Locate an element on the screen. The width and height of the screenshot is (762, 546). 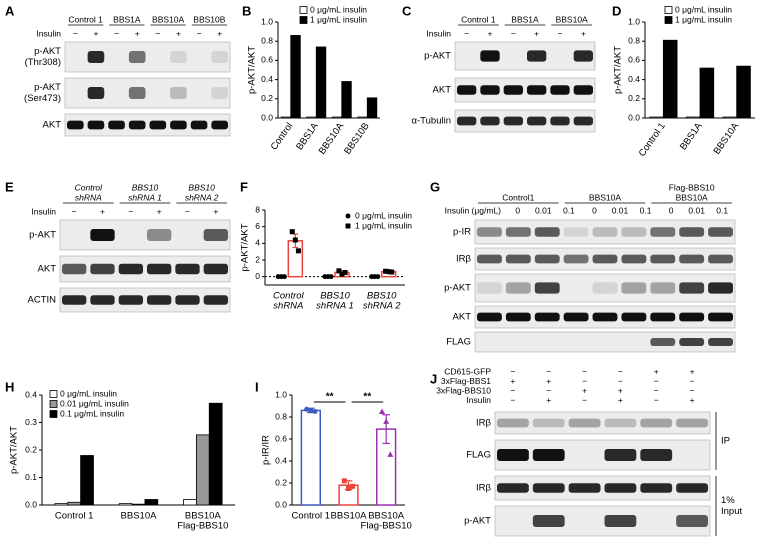
x-tick-label: shRNA 1 is located at coordinates (335, 306).